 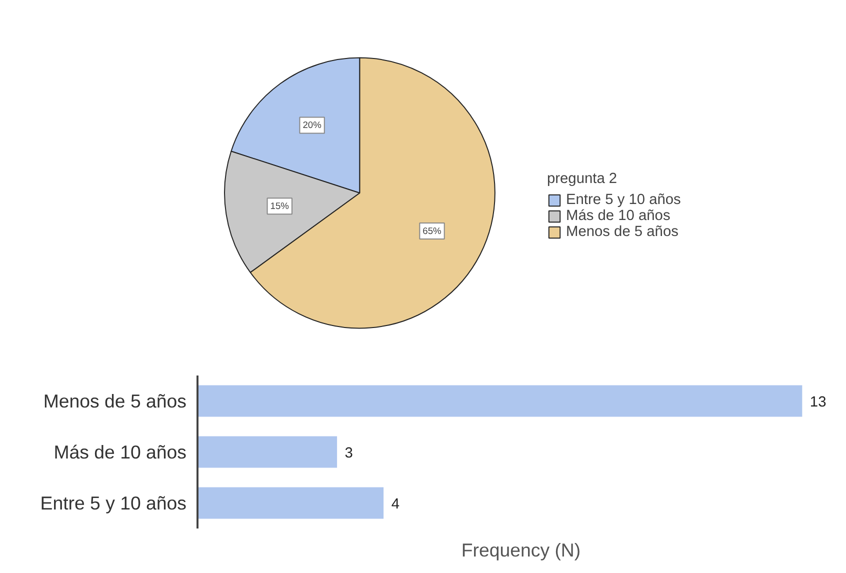 I want to click on data-label: 65%, so click(x=432, y=231).